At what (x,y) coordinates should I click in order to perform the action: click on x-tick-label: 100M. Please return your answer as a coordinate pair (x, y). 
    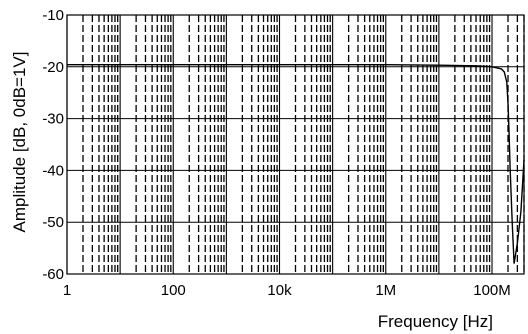
    Looking at the image, I should click on (492, 290).